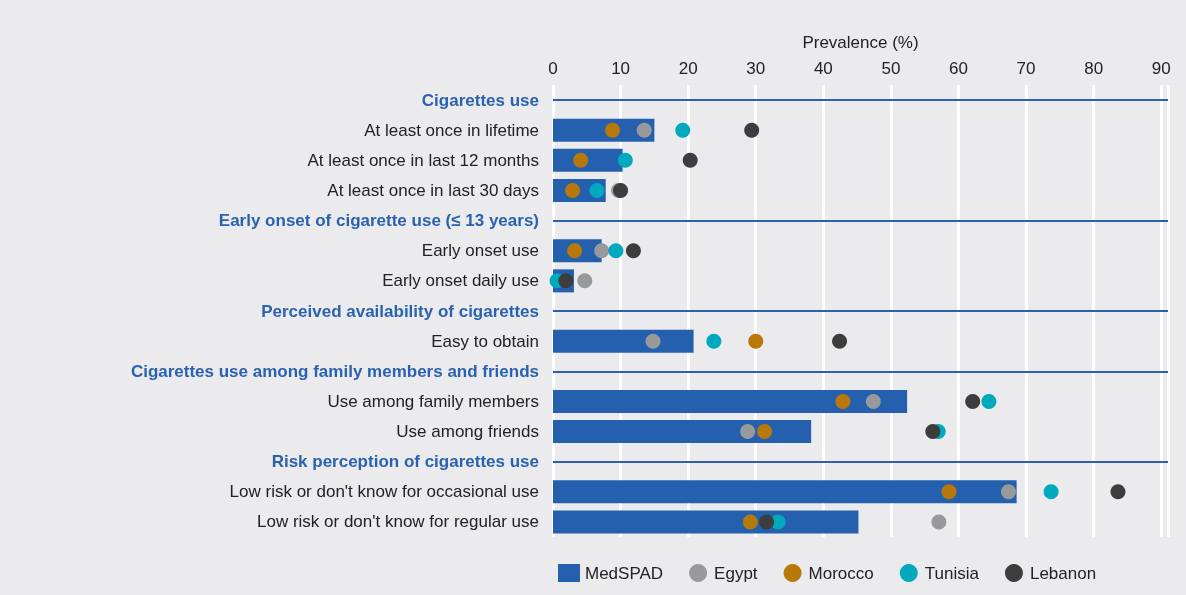 The height and width of the screenshot is (595, 1186). What do you see at coordinates (433, 401) in the screenshot?
I see `y-tick-label: Use among family members` at bounding box center [433, 401].